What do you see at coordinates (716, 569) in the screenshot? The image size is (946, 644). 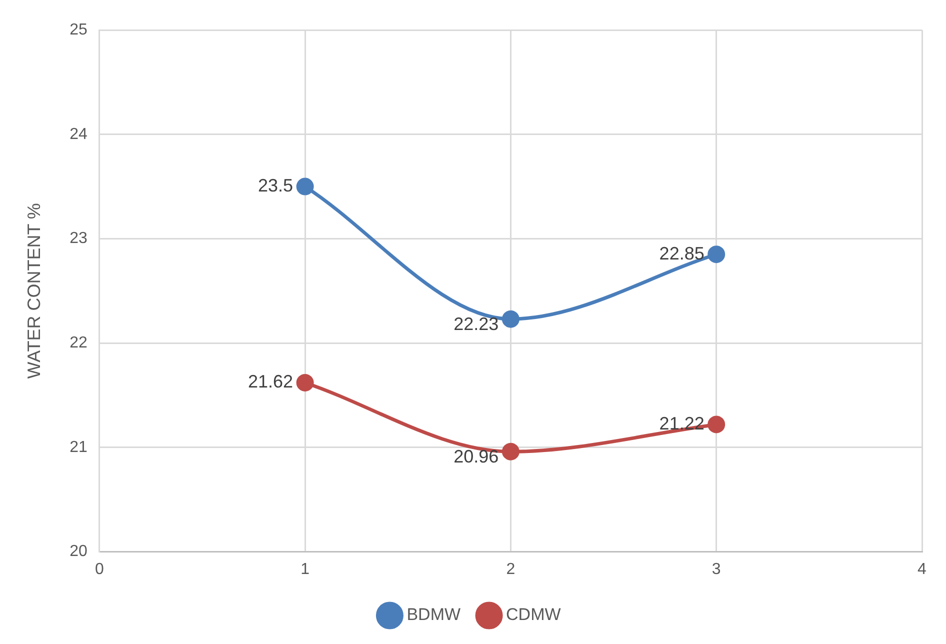 I see `x-tick-label: 3` at bounding box center [716, 569].